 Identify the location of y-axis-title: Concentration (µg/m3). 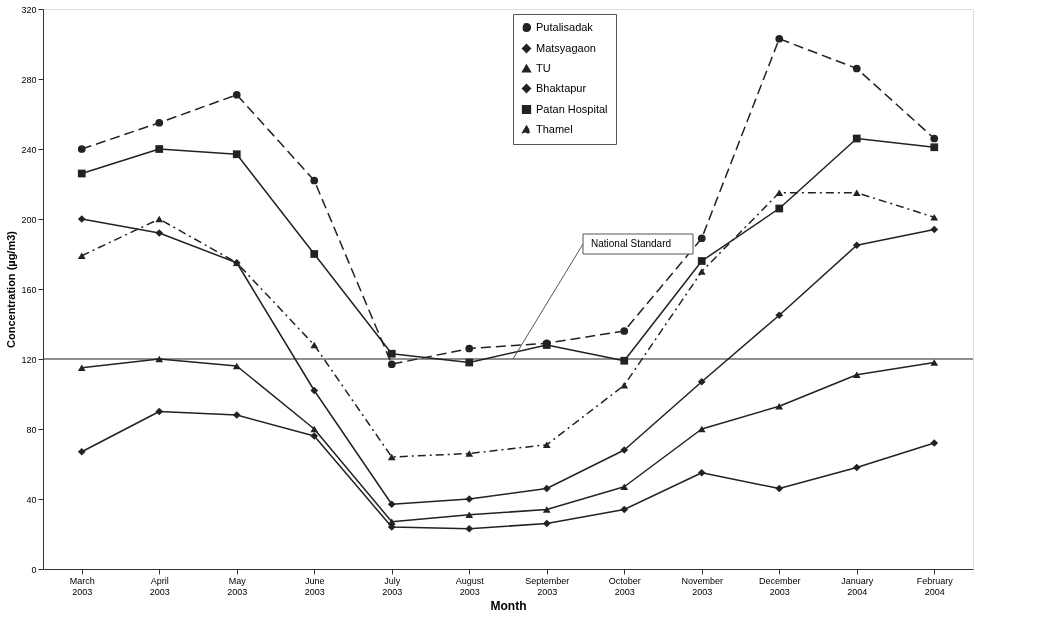
(11, 289).